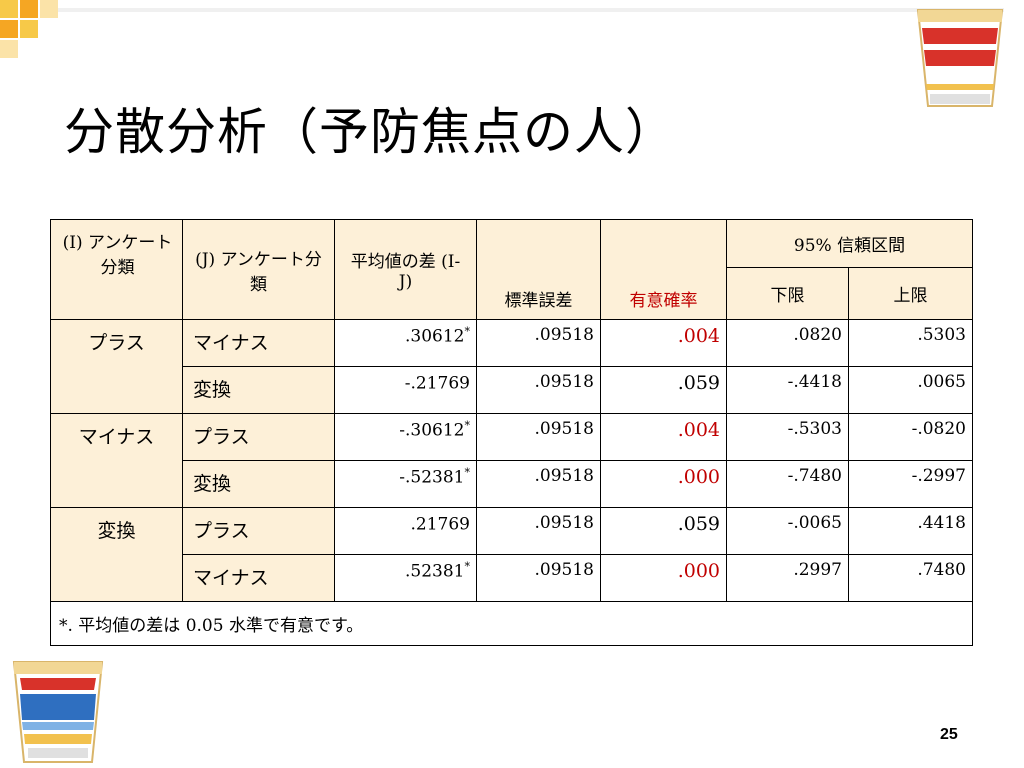 This screenshot has width=1024, height=768. I want to click on mean-diff-value: .52381, so click(435, 571).